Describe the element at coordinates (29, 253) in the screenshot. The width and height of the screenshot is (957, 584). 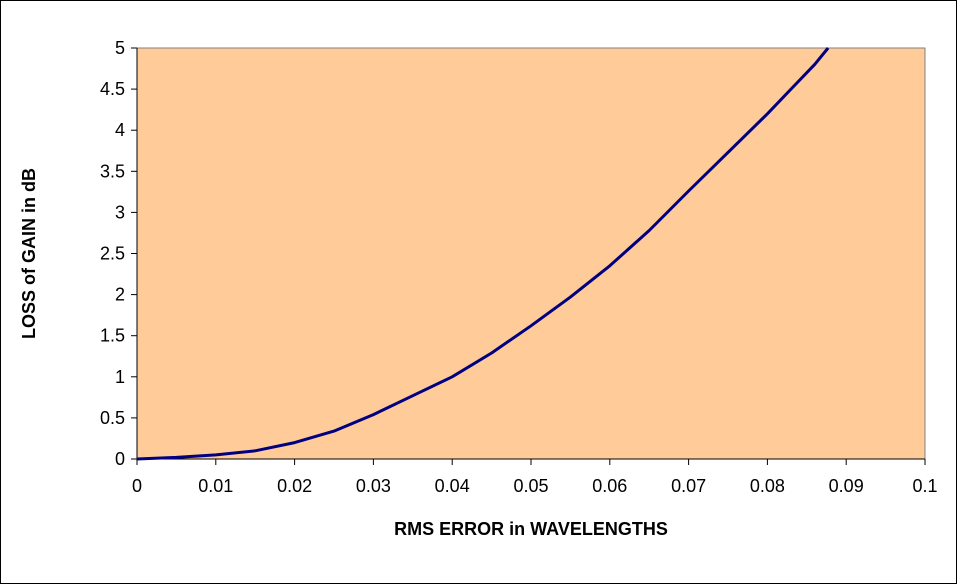
I see `y-axis-title: LOSS of GAIN in dB` at that location.